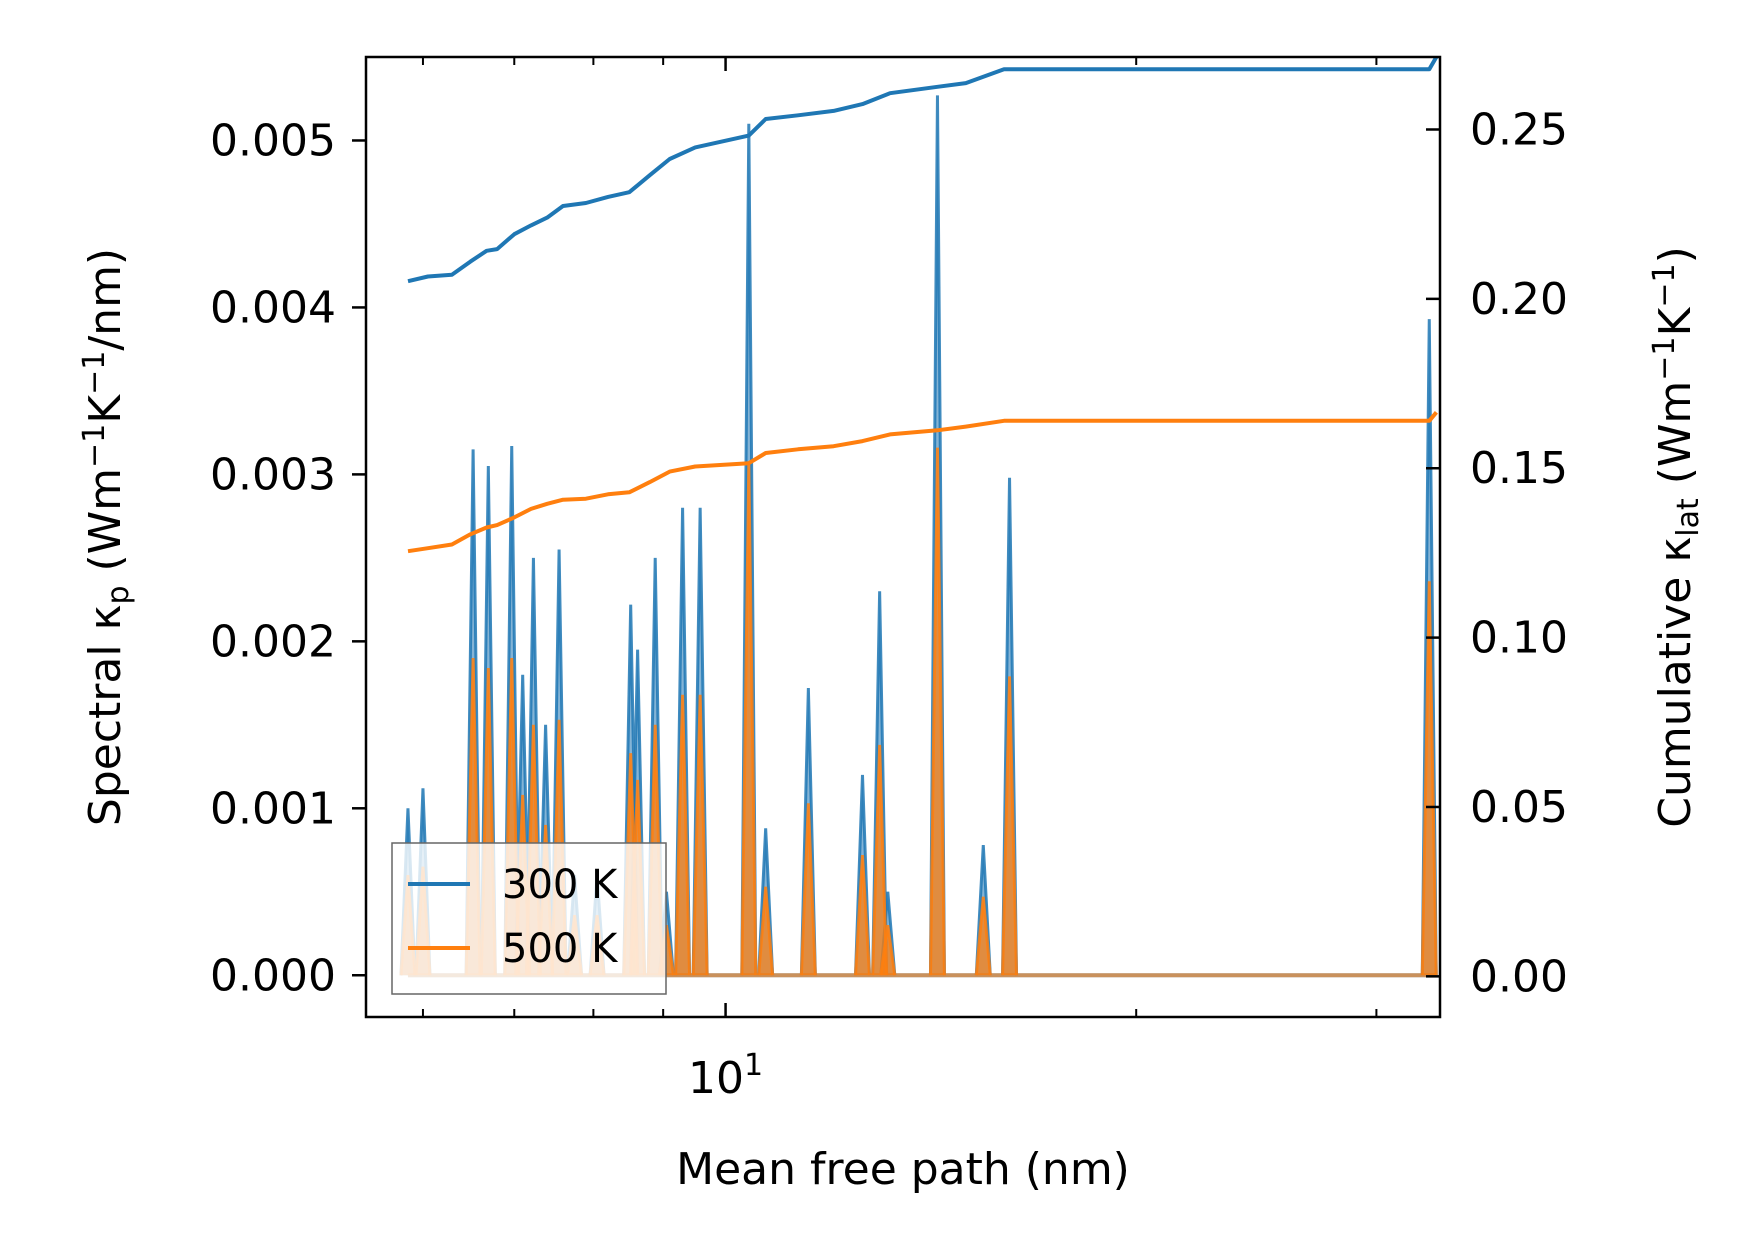 The width and height of the screenshot is (1753, 1253). I want to click on legend-label-500k: 500 K, so click(560, 949).